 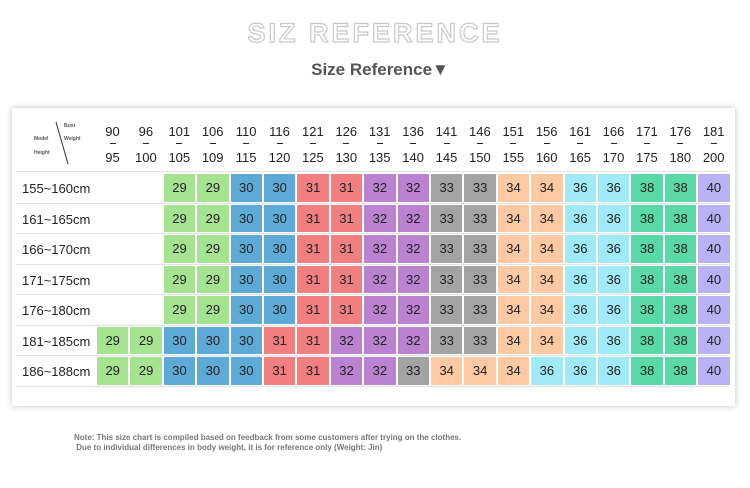 I want to click on column-to: 125, so click(x=313, y=157).